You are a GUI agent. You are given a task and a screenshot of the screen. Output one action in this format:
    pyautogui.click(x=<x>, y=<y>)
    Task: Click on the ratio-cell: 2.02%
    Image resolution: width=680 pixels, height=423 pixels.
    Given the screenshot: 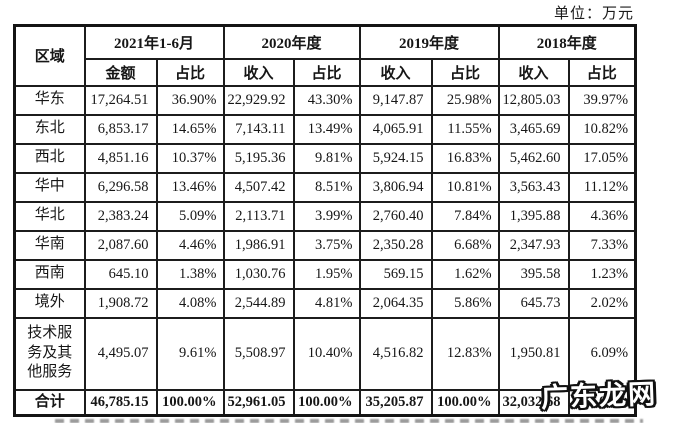 What is the action you would take?
    pyautogui.click(x=602, y=303)
    